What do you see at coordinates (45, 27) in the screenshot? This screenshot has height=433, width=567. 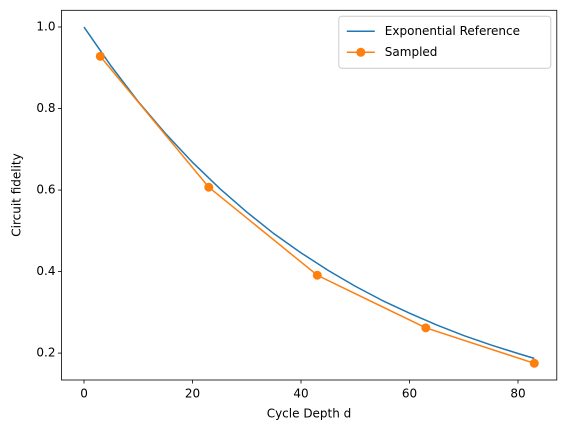 I see `y-tick-label: 1.0` at bounding box center [45, 27].